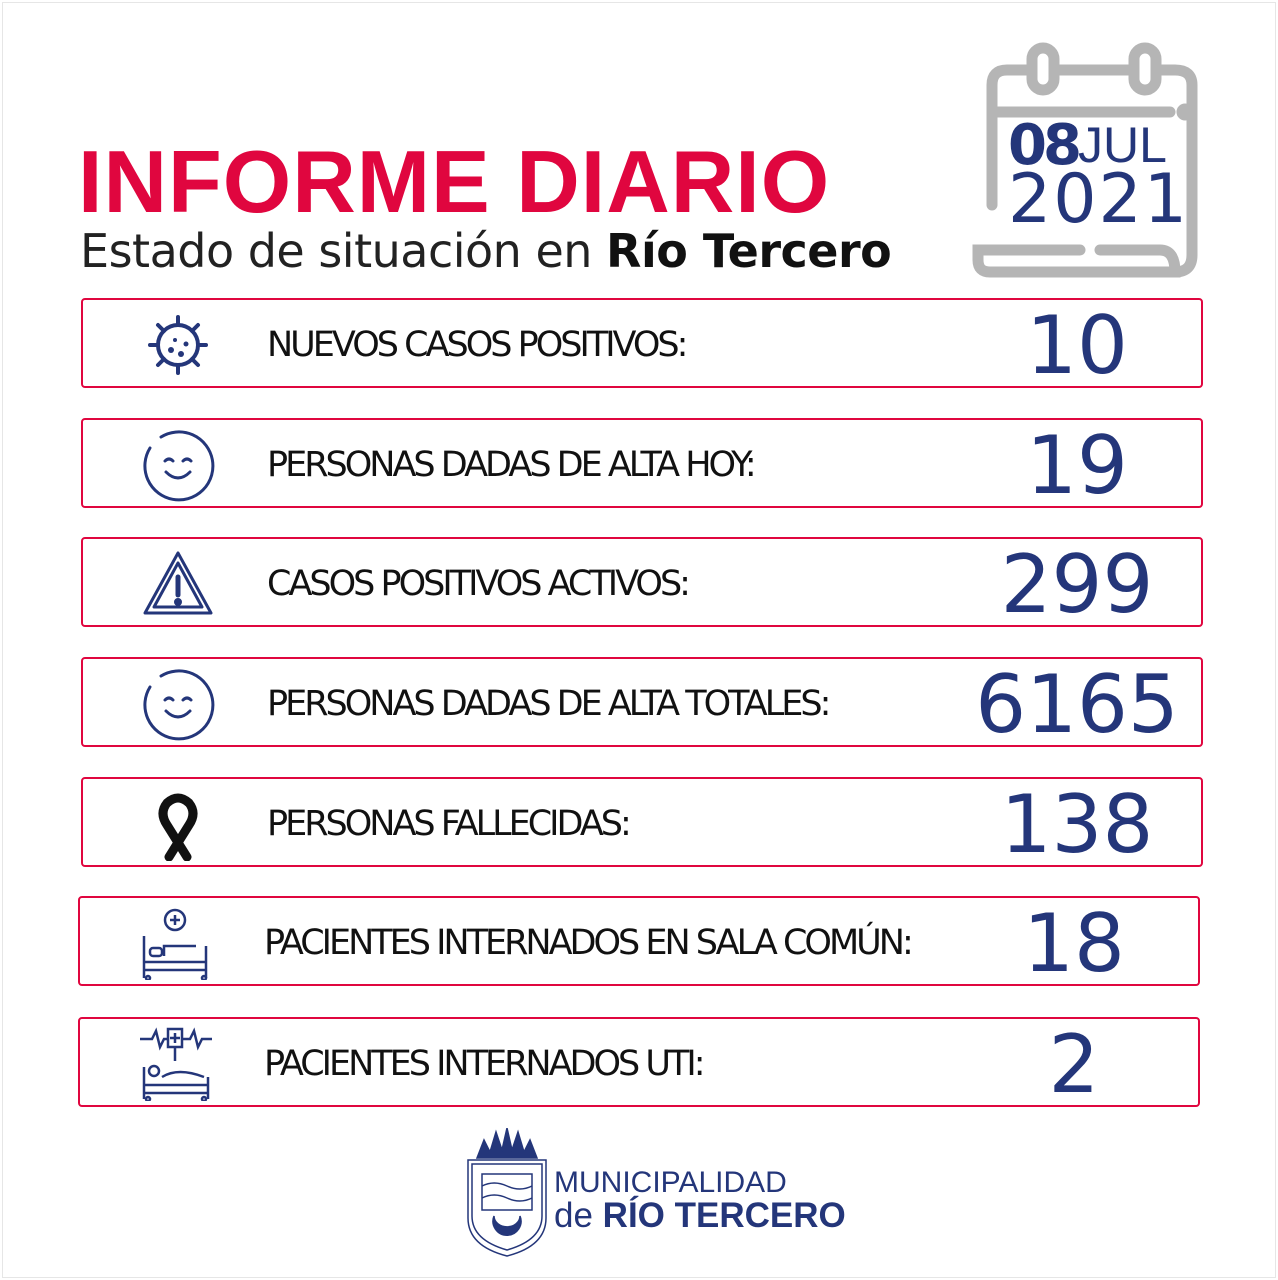 The width and height of the screenshot is (1278, 1280). What do you see at coordinates (642, 822) in the screenshot?
I see `stat-row-deceased: PERSONAS FALLECIDAS: 138` at bounding box center [642, 822].